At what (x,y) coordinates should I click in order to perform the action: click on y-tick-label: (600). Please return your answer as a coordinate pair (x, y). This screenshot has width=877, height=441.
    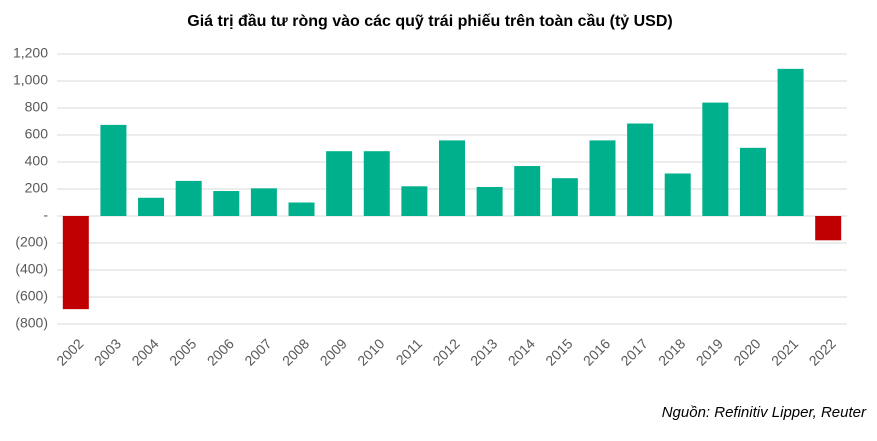
    Looking at the image, I should click on (31, 296).